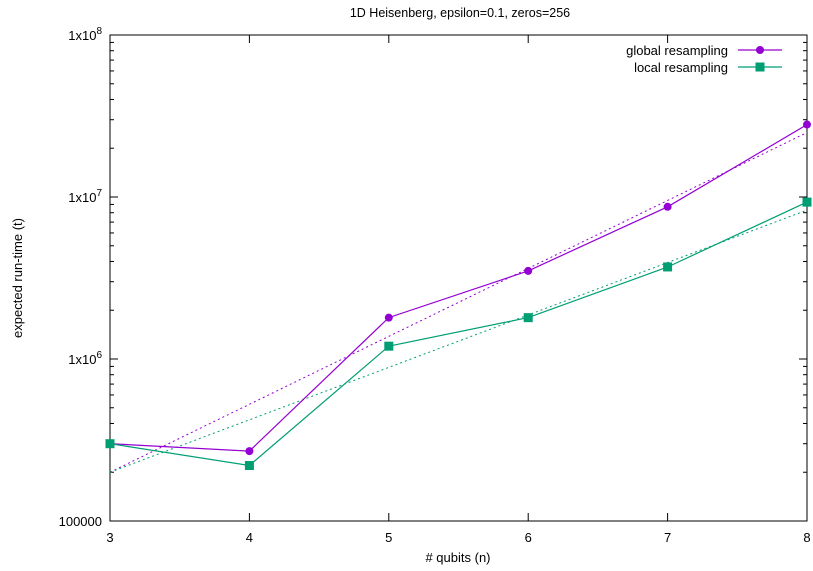 Image resolution: width=813 pixels, height=571 pixels. Describe the element at coordinates (249, 537) in the screenshot. I see `x-tick-label: 4` at that location.